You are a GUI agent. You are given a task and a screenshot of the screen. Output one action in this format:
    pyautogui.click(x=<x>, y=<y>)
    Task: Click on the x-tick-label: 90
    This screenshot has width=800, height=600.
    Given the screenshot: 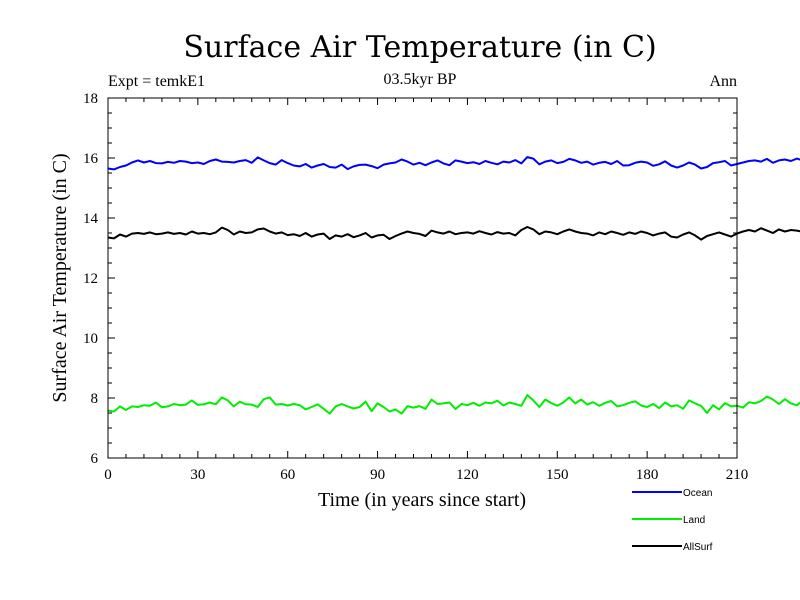 What is the action you would take?
    pyautogui.click(x=377, y=475)
    